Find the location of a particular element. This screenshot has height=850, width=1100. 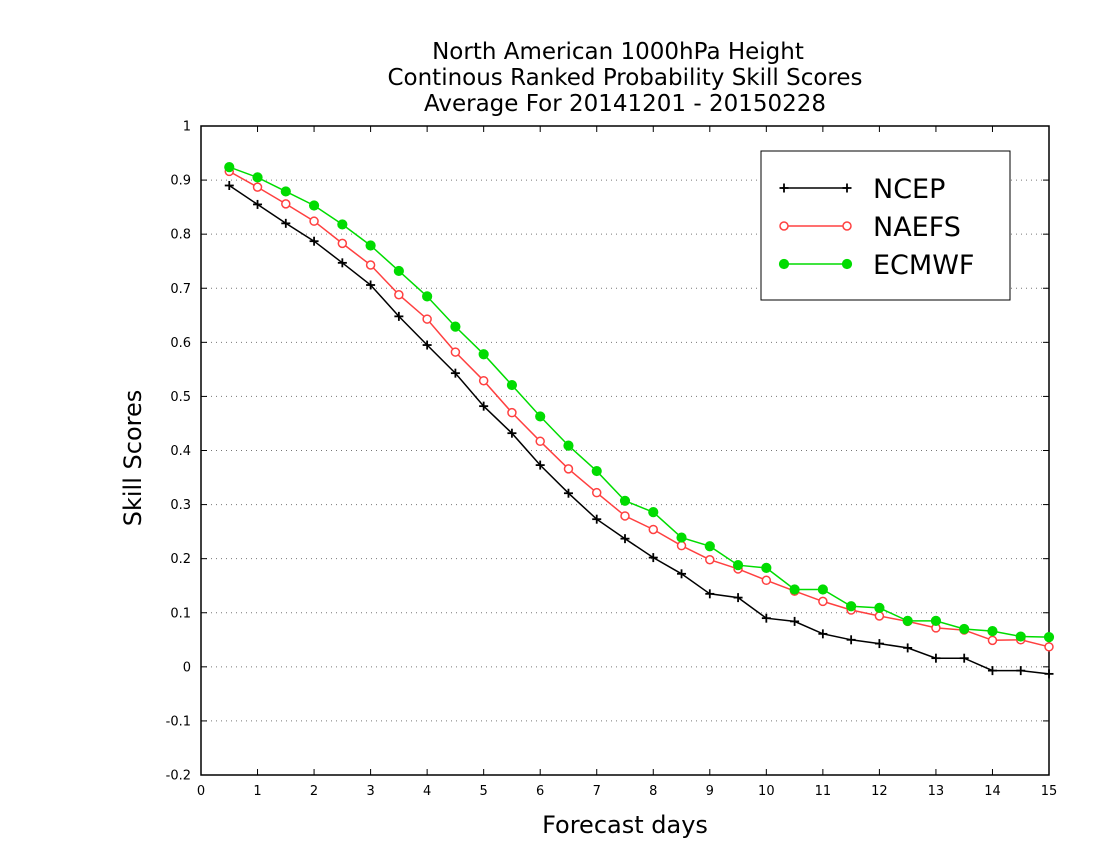

chart-title-line-3: Average For 20141201 - 20150228 is located at coordinates (625, 104).